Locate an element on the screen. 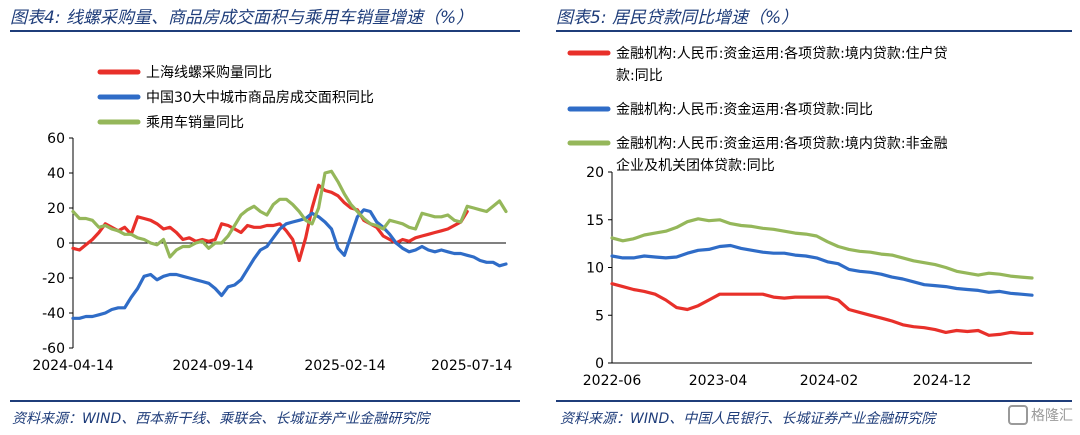  right-title-rule is located at coordinates (814, 31).